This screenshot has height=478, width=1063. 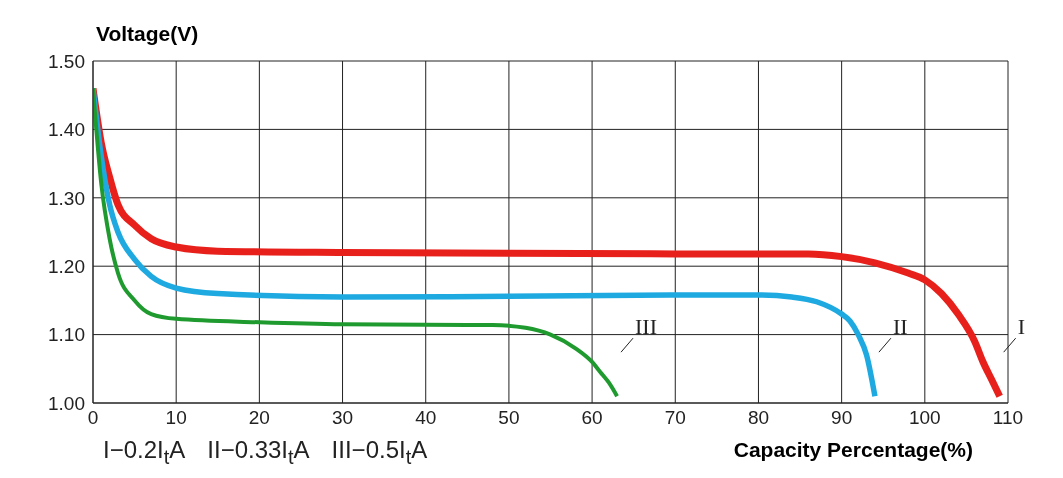 I want to click on x-tick-label: 50, so click(x=509, y=418).